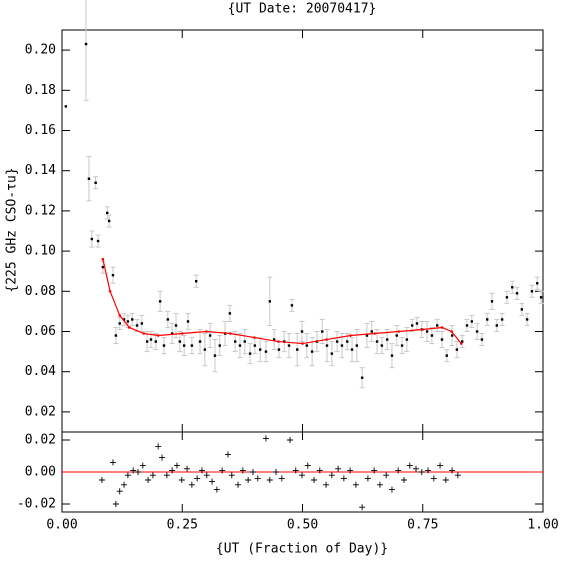 This screenshot has height=574, width=574. What do you see at coordinates (542, 525) in the screenshot?
I see `x-tick-label: 1.00` at bounding box center [542, 525].